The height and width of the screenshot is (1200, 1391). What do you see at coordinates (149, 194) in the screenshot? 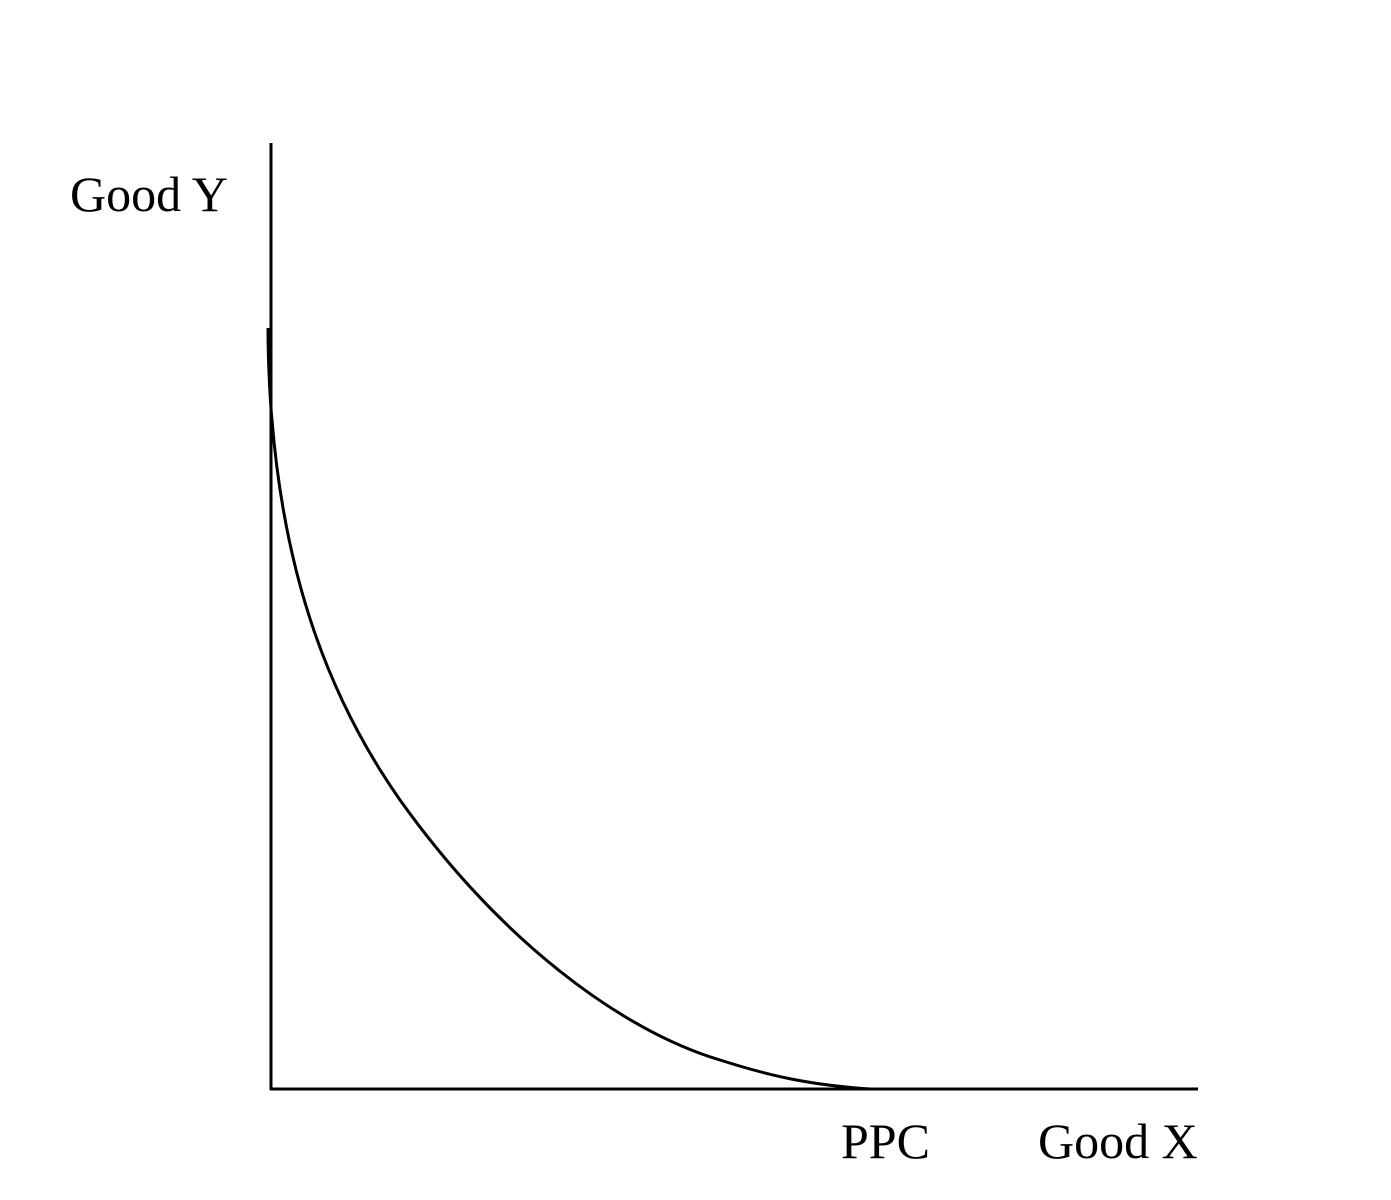
I see `y-axis-label: Good Y` at bounding box center [149, 194].